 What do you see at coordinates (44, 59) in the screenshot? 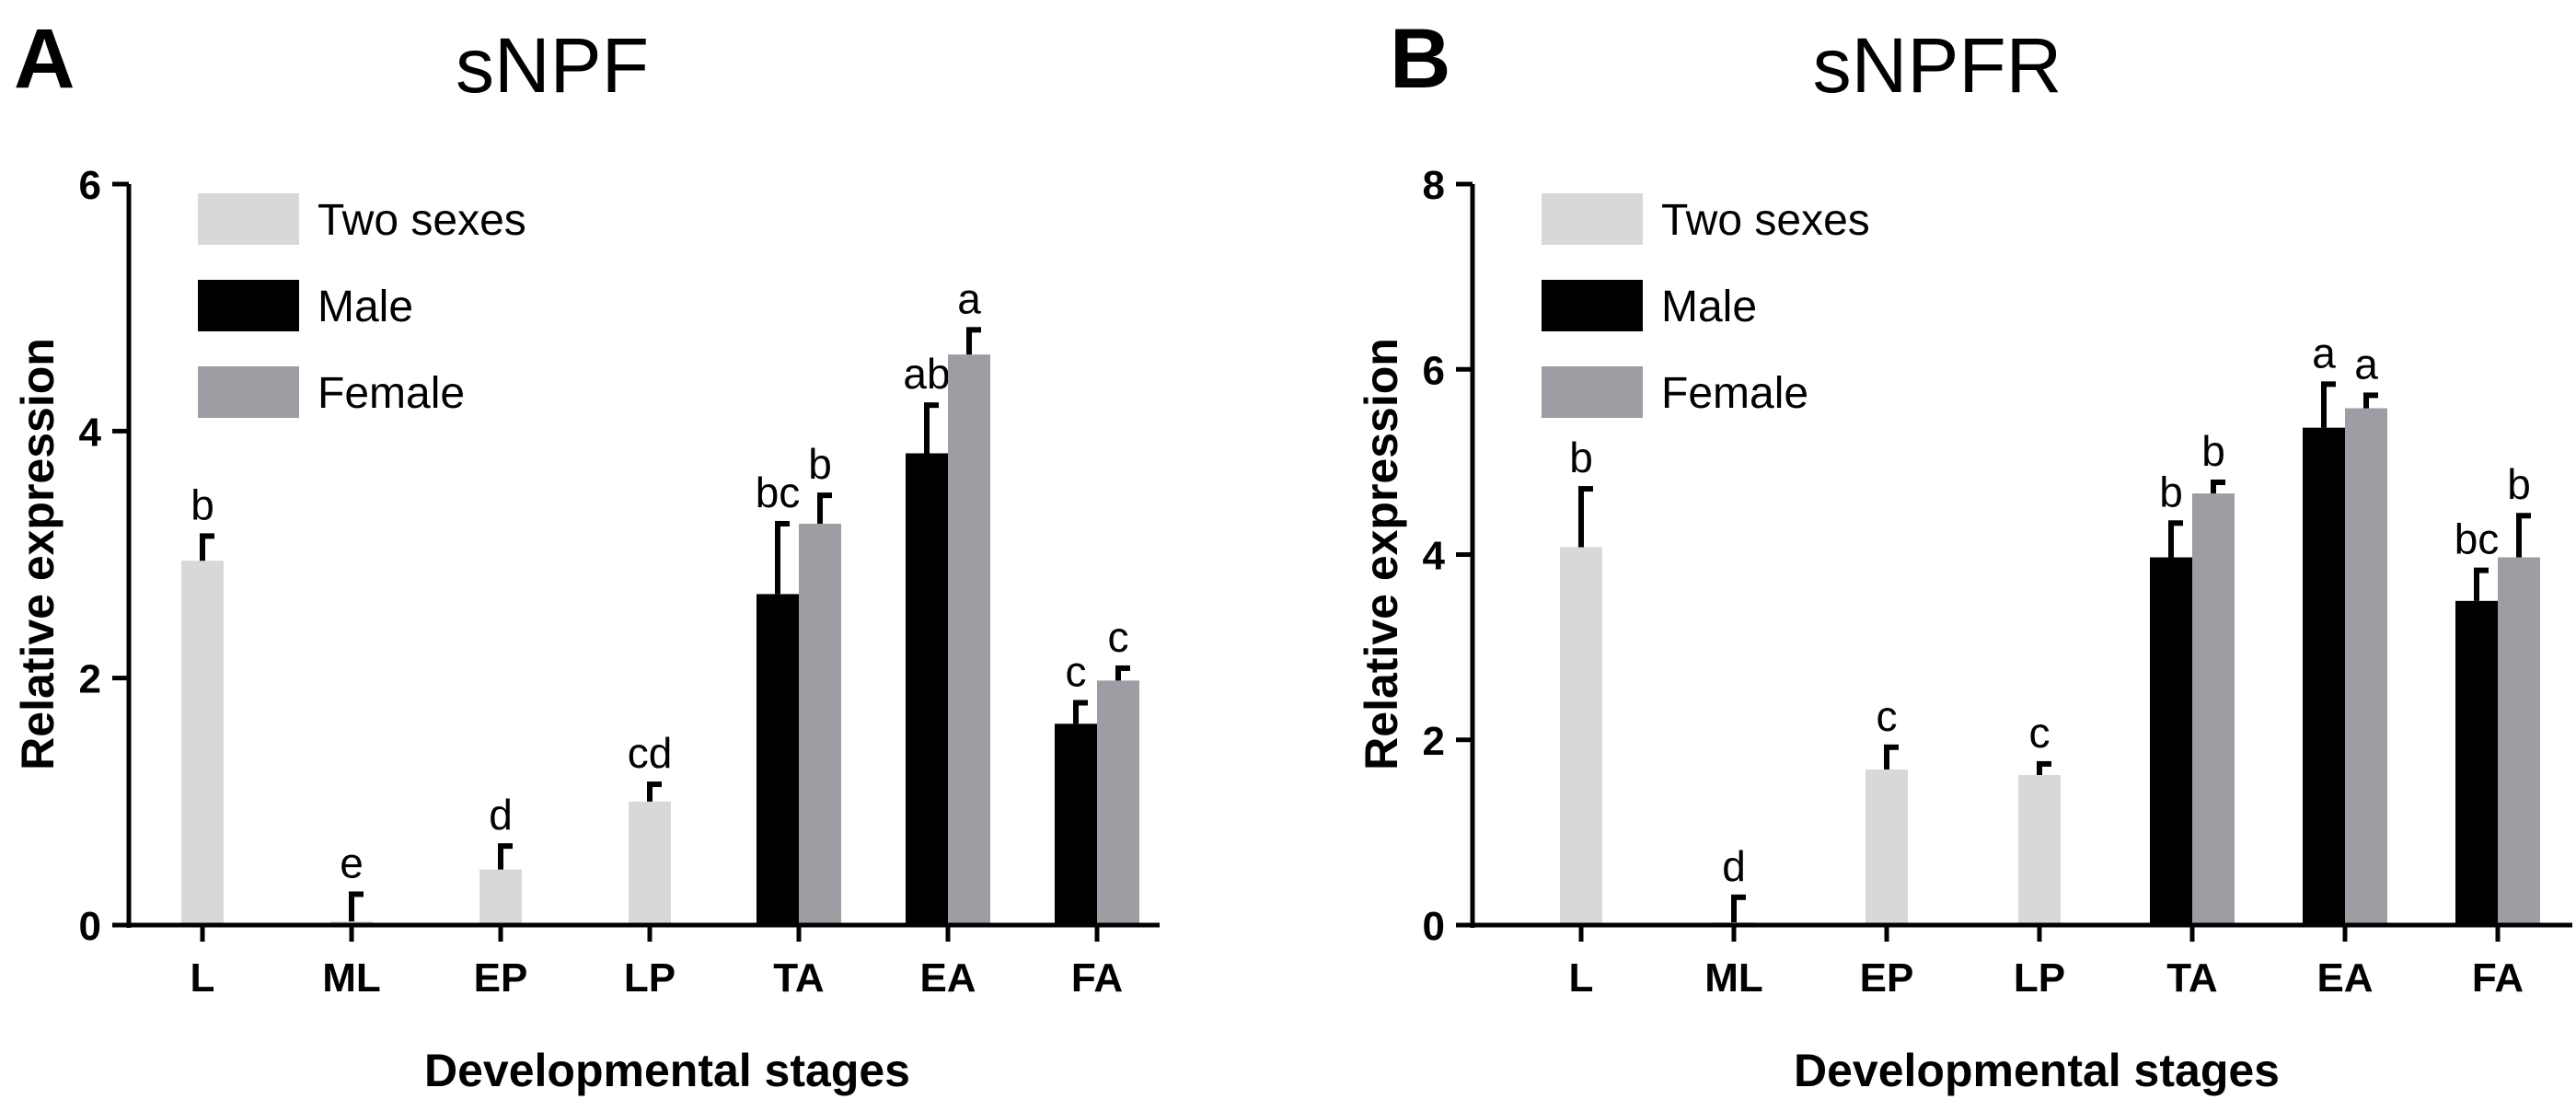
I see `panel-label: A` at bounding box center [44, 59].